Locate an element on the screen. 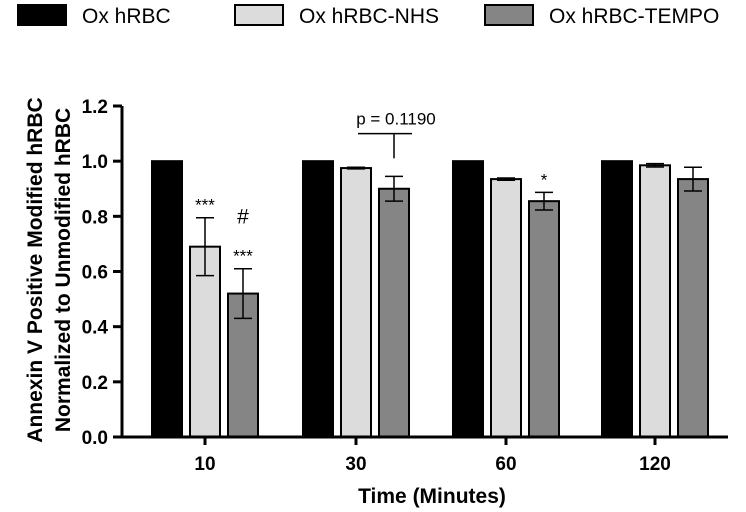 The image size is (746, 512). legend-label-2: Ox hRBC-NHS is located at coordinates (369, 16).